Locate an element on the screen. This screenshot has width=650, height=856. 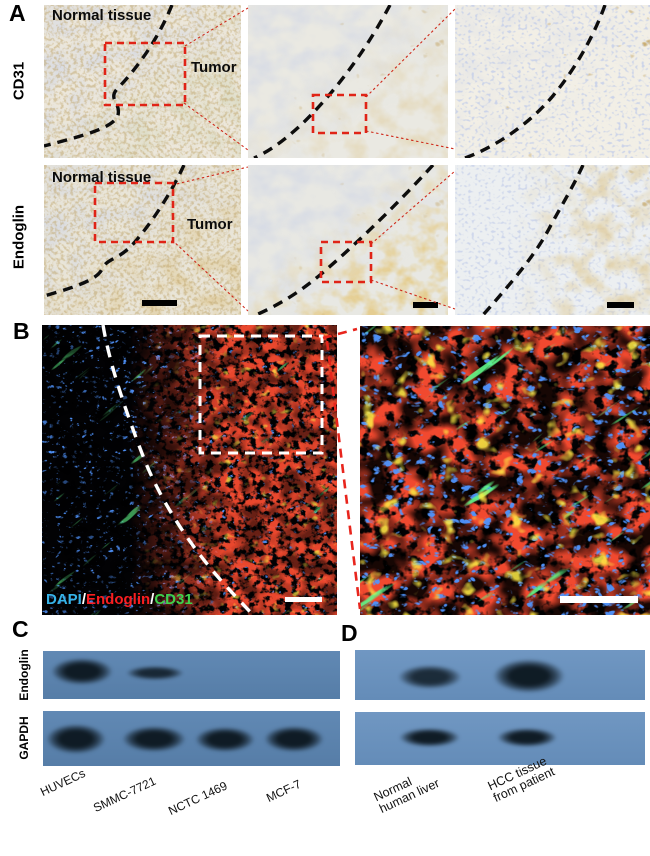
blot-strip-d-endoglin is located at coordinates (500, 675).